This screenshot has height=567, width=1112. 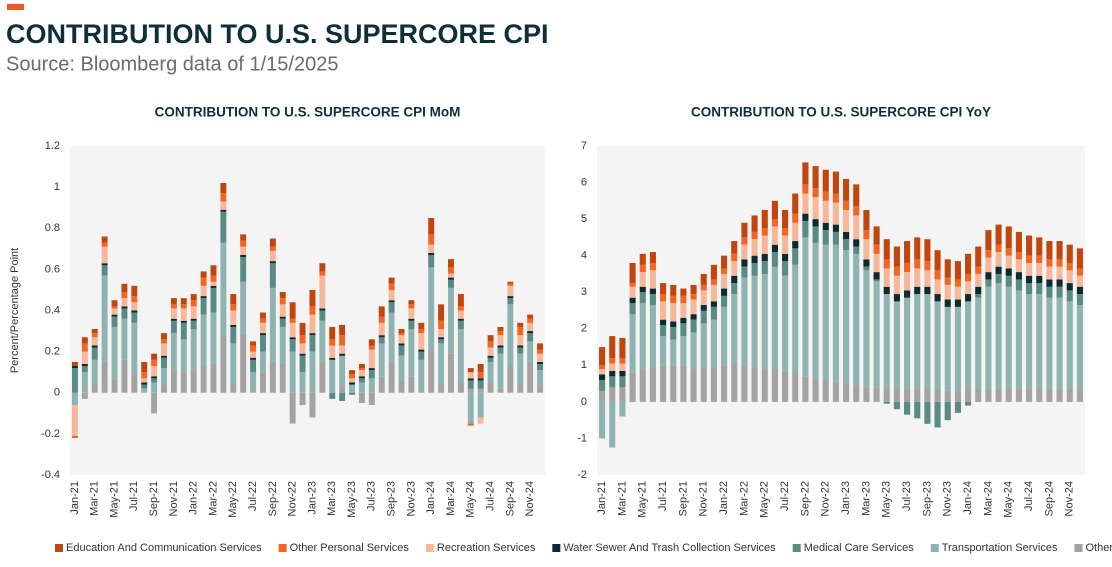 I want to click on chart-title: CONTRIBUTION TO U.S. SUPERCORE CPI MoM, so click(x=308, y=112).